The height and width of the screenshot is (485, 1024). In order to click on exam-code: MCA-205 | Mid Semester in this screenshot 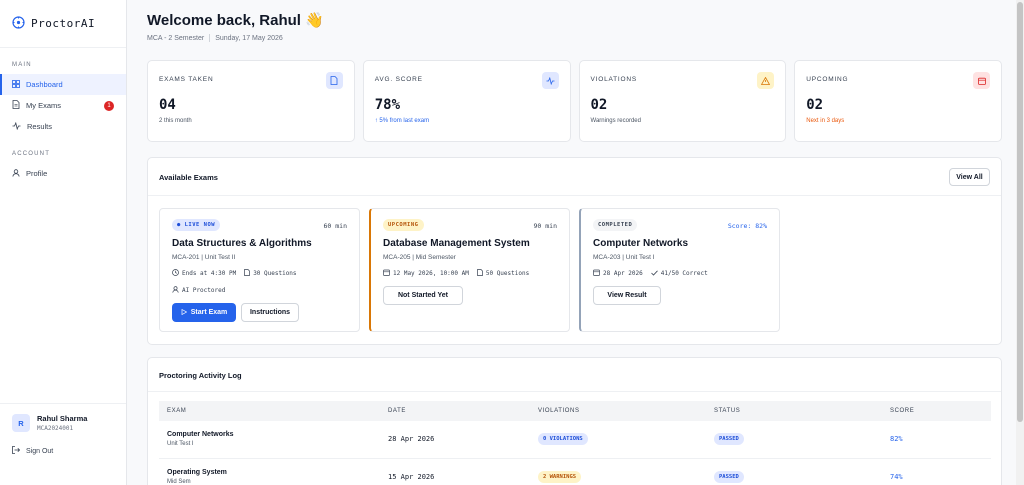, I will do `click(419, 257)`.